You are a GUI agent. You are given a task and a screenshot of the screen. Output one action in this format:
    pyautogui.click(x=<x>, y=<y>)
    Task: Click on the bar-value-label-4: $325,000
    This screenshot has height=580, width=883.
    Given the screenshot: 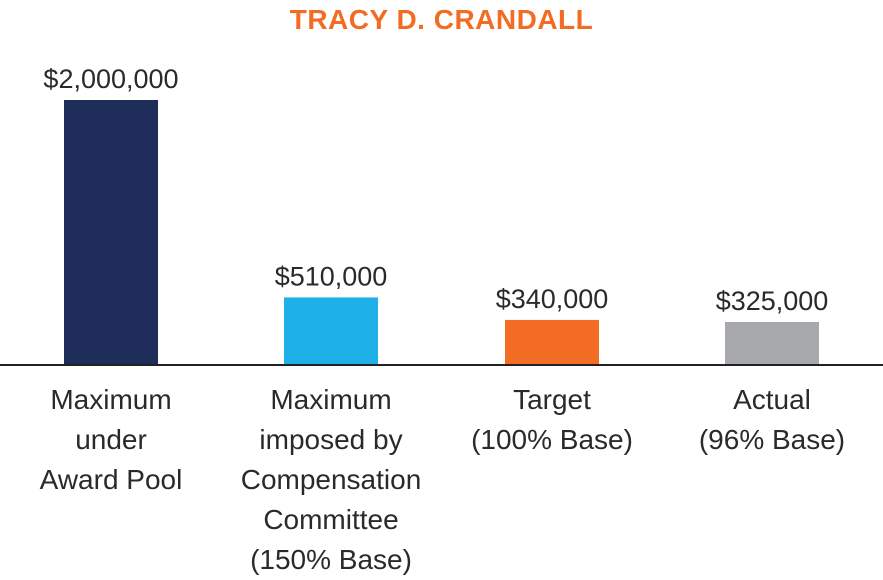 What is the action you would take?
    pyautogui.click(x=772, y=301)
    